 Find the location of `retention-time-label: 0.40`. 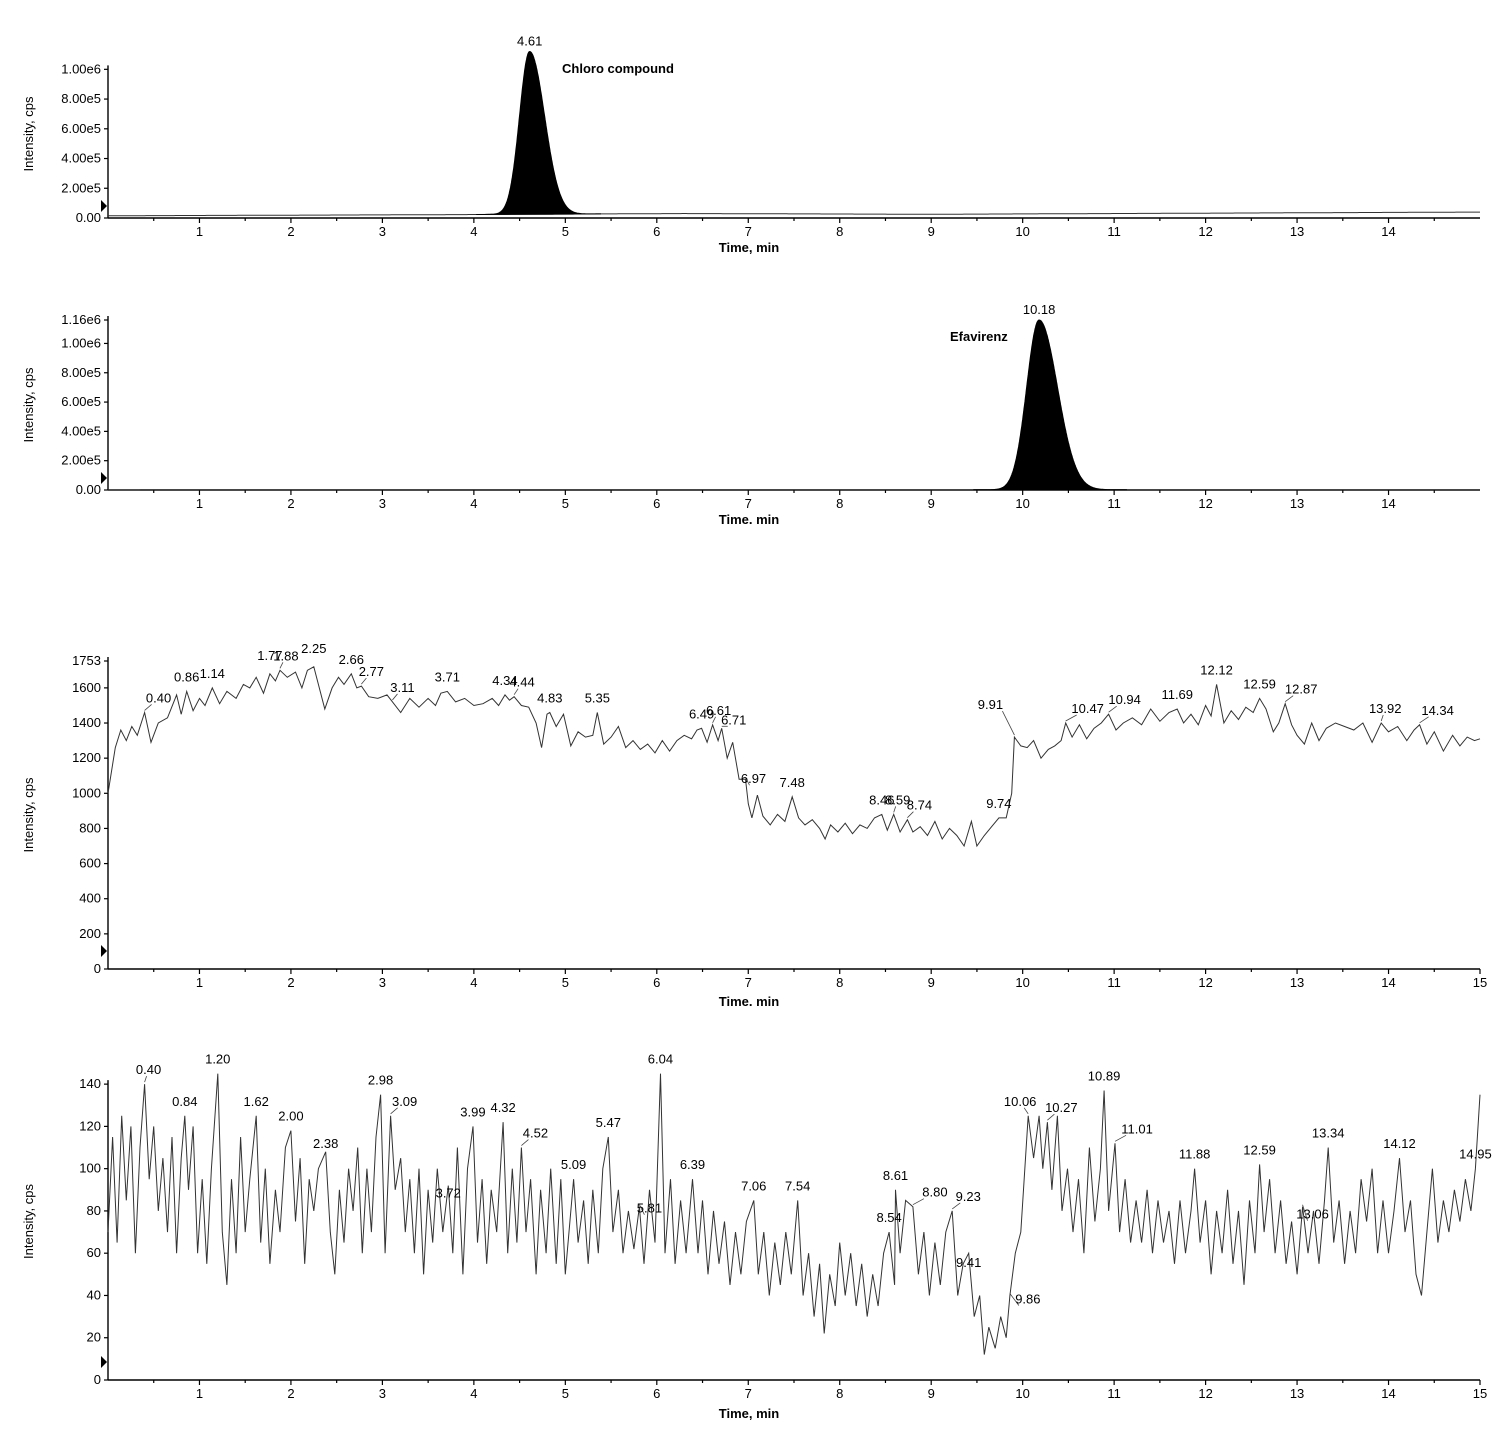

retention-time-label: 0.40 is located at coordinates (158, 697).